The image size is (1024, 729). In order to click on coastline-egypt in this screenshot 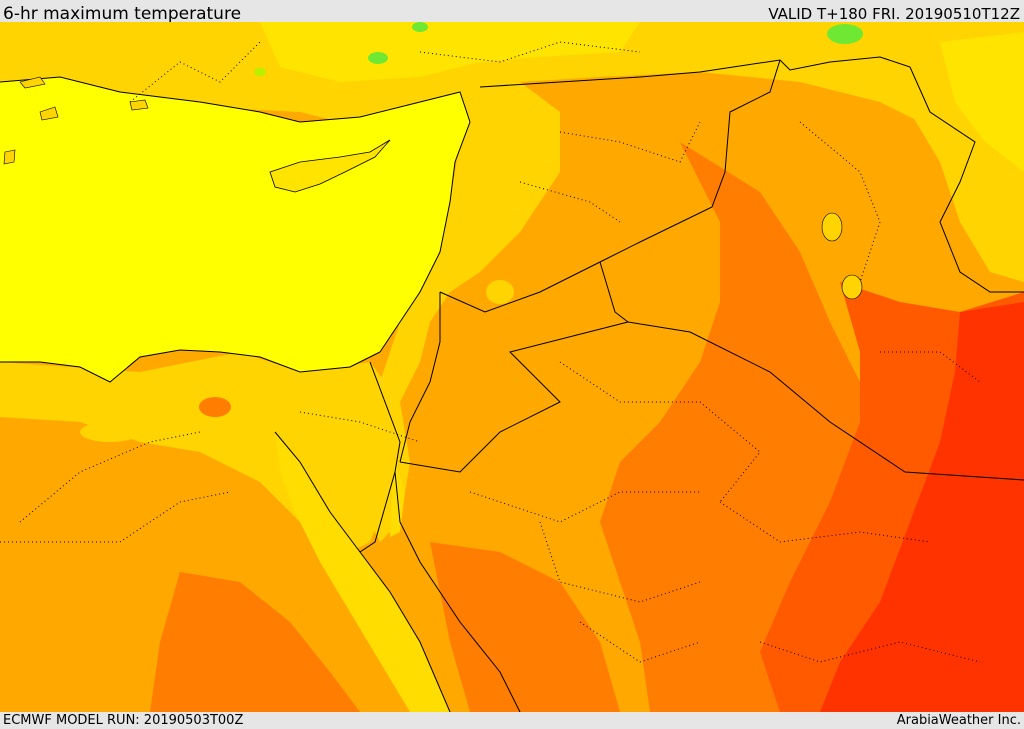, I will do `click(190, 366)`.